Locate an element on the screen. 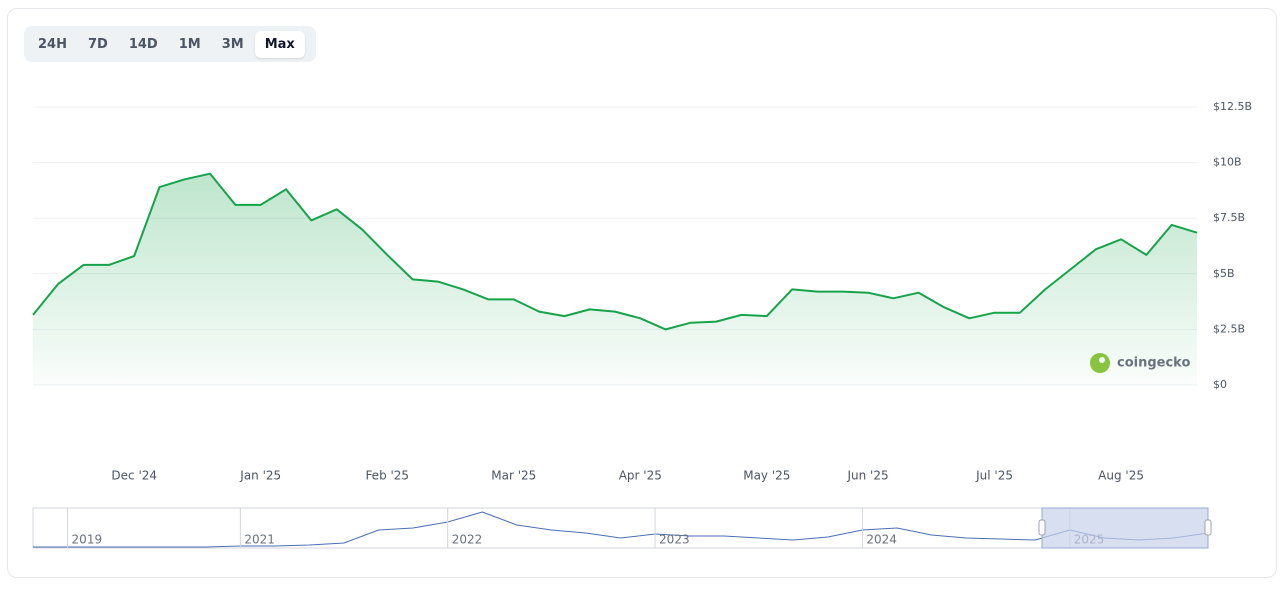  y-tick-label: $2.5B is located at coordinates (1229, 328).